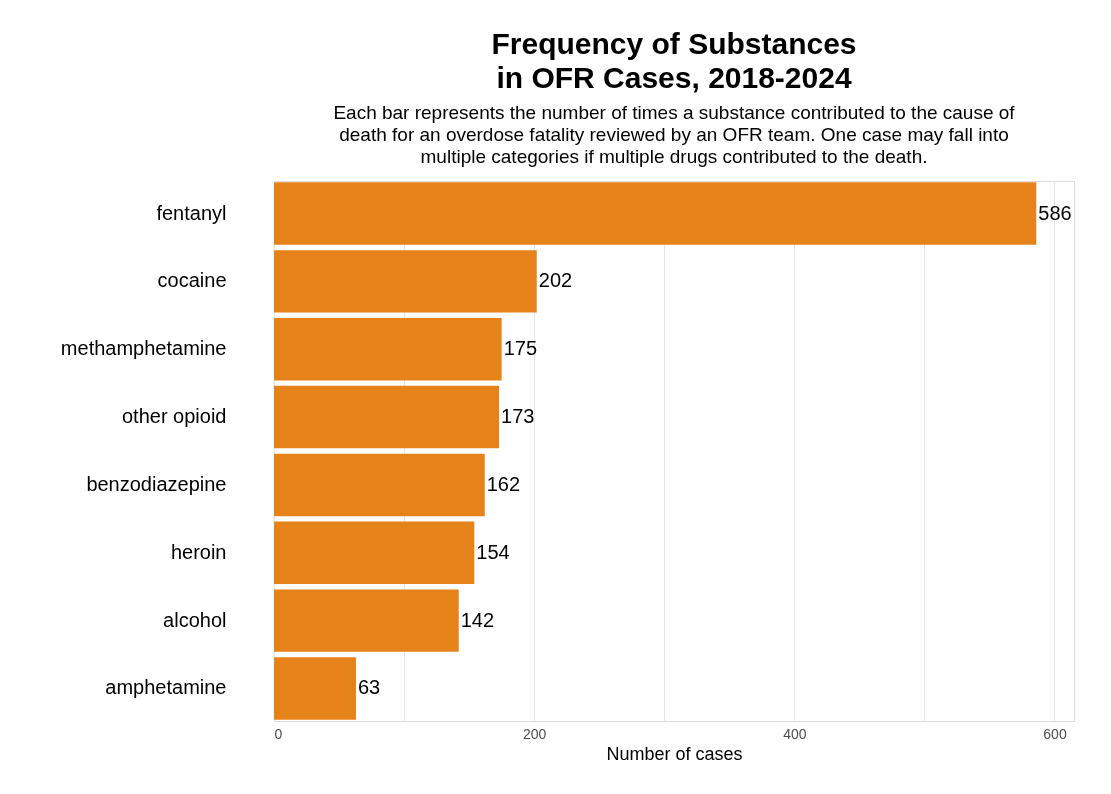 The image size is (1111, 794). Describe the element at coordinates (674, 60) in the screenshot. I see `chart-title: Frequency of Substances in OFR Cases, 2018-2024` at that location.